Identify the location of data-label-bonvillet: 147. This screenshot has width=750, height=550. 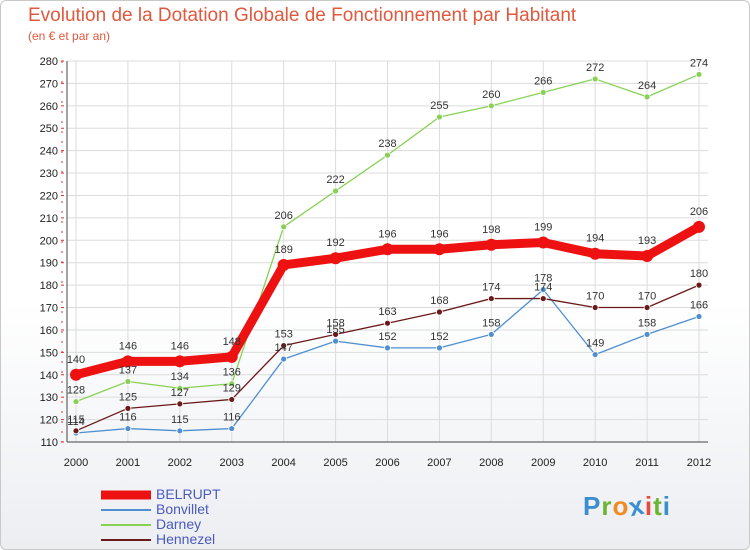
(283, 348).